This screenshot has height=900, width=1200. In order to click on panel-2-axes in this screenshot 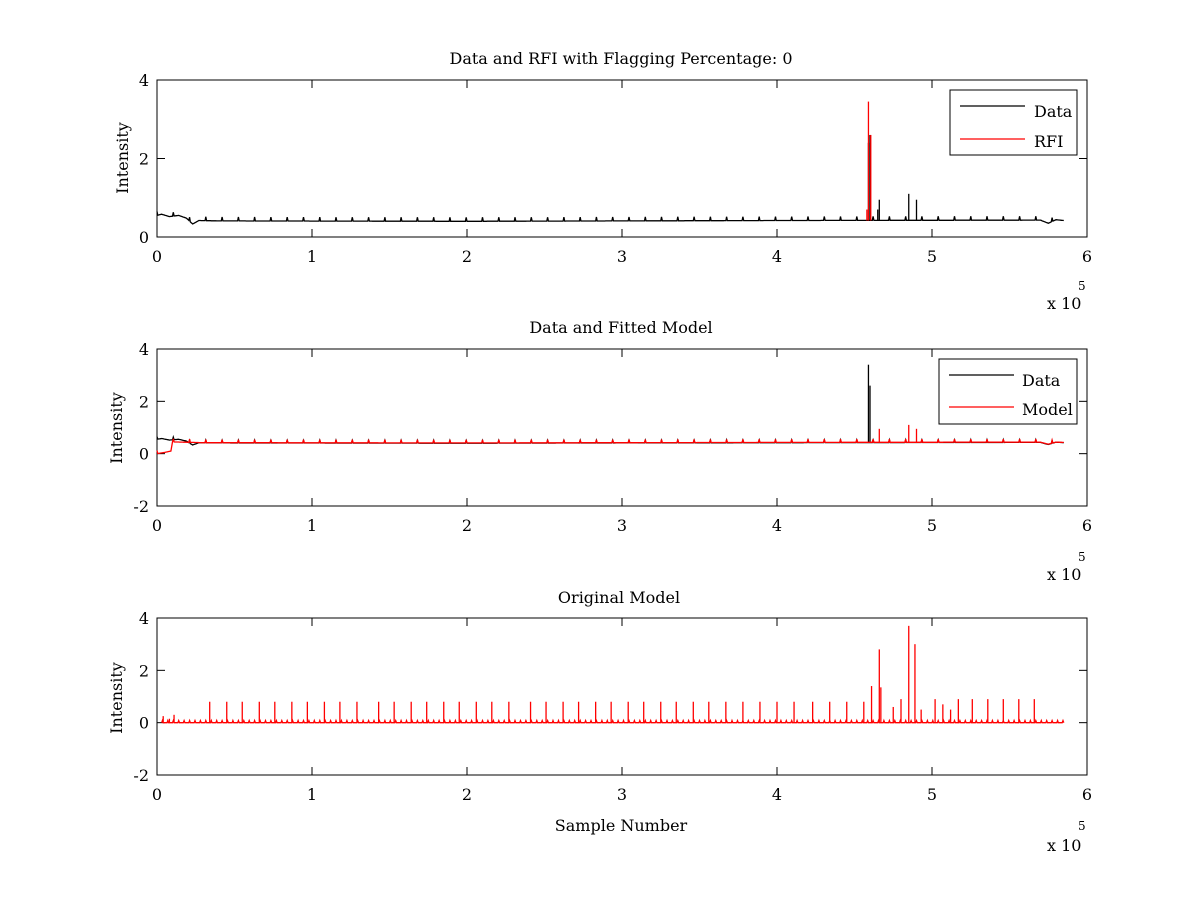, I will do `click(622, 427)`.